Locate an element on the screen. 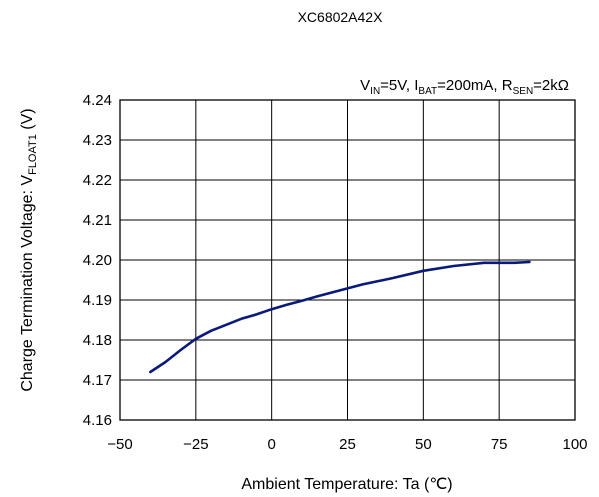  x-tick-label: 0 is located at coordinates (271, 444).